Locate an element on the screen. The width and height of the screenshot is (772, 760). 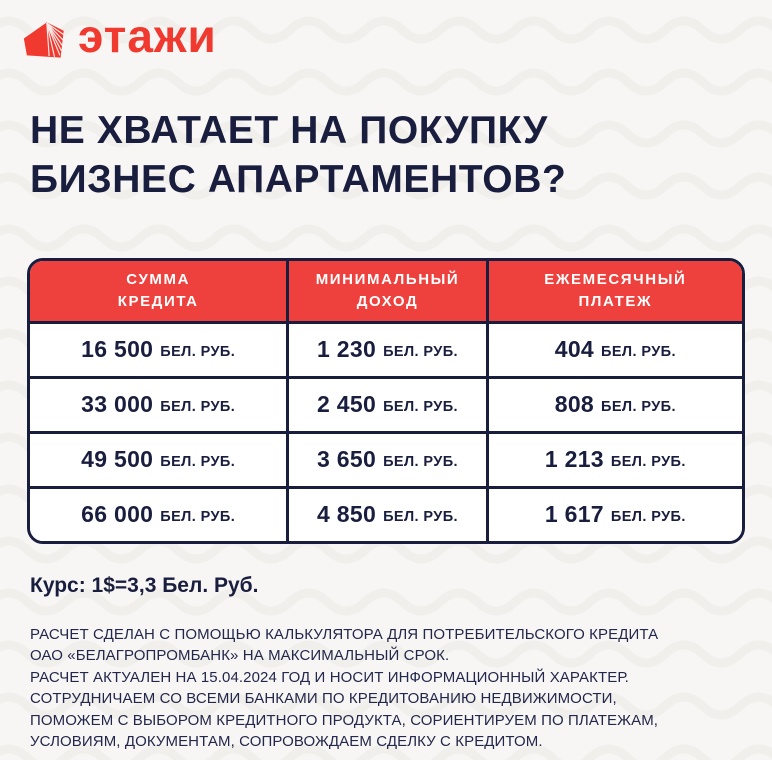
table-cell: 49 500 БЕЛ. РУБ. is located at coordinates (158, 460).